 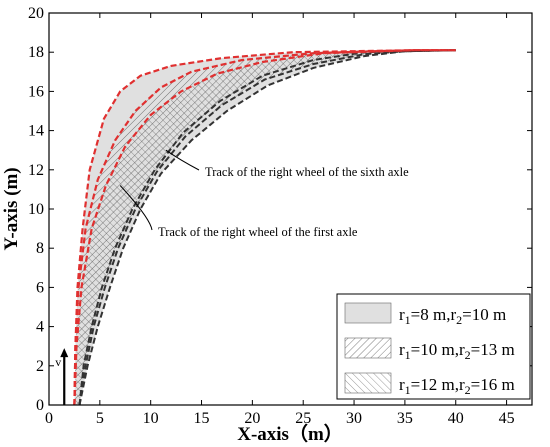 What do you see at coordinates (303, 418) in the screenshot?
I see `x-tick-label: 25` at bounding box center [303, 418].